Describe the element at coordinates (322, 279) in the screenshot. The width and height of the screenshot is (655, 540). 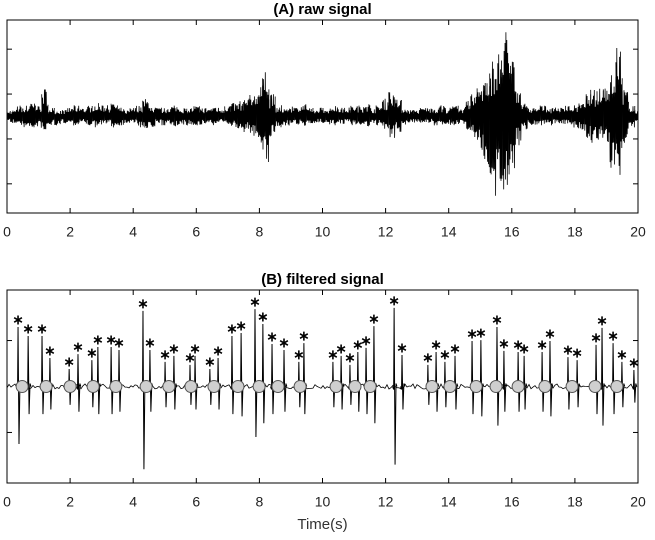
I see `chart-title: (B) filtered signal` at that location.